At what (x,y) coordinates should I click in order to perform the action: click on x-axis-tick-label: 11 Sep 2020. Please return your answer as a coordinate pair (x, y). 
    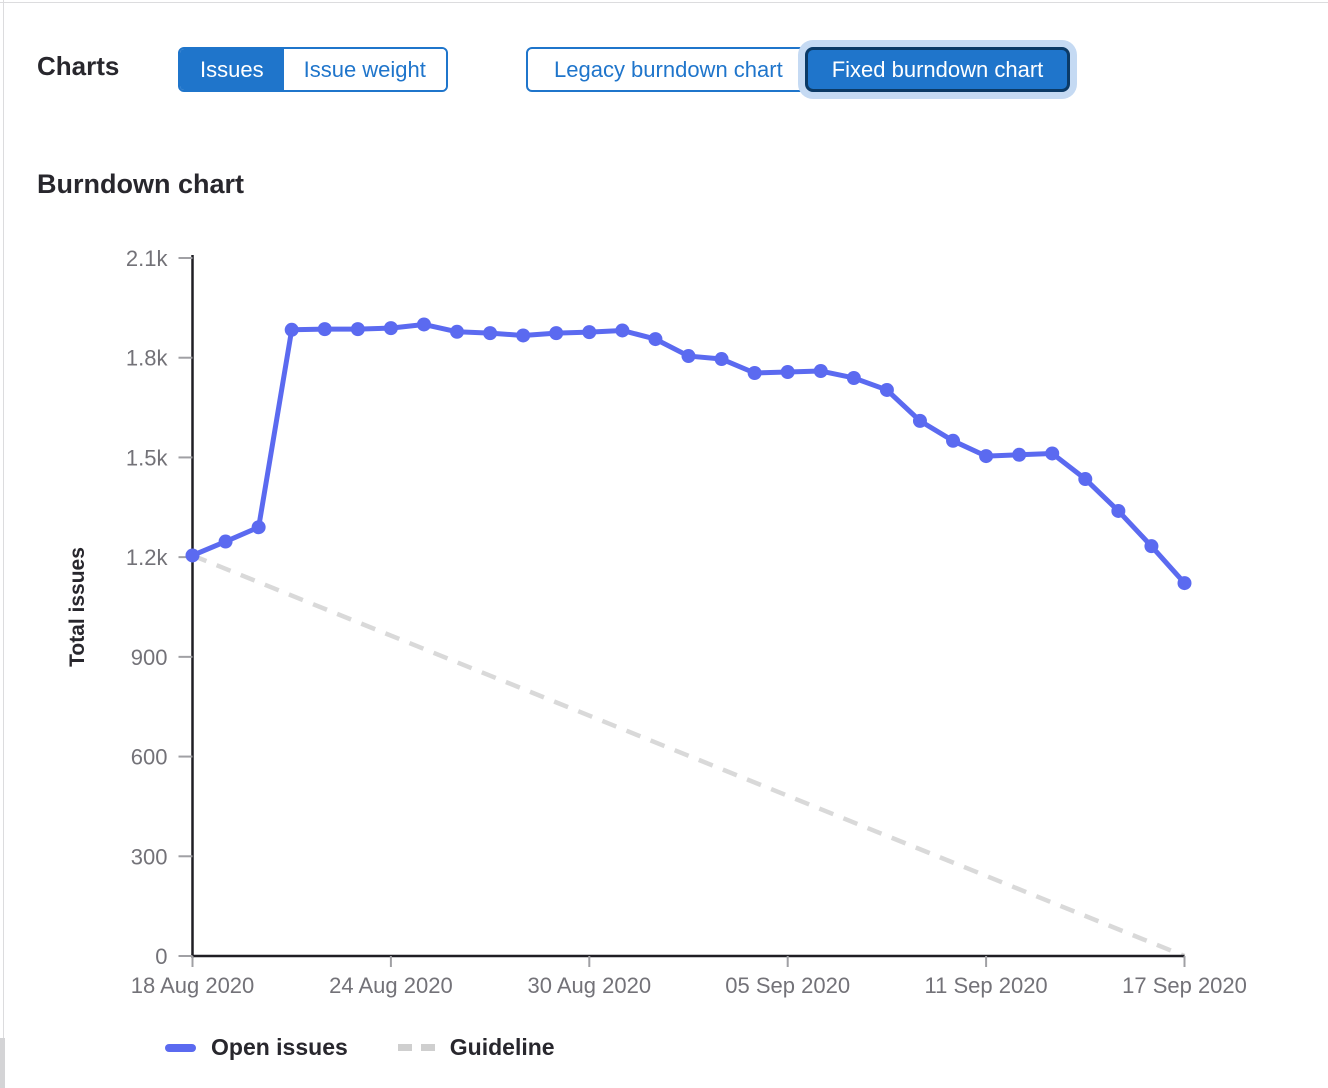
    Looking at the image, I should click on (986, 985).